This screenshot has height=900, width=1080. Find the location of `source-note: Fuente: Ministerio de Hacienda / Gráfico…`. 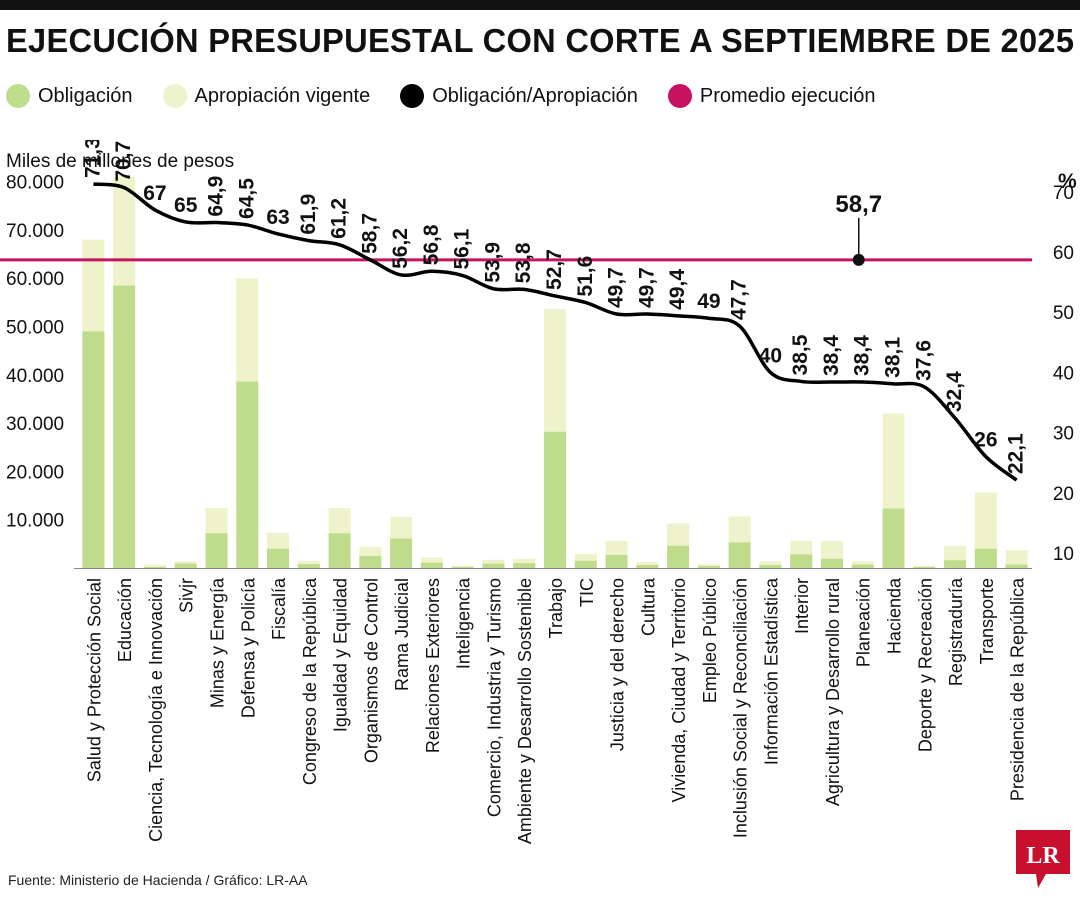

source-note: Fuente: Ministerio de Hacienda / Gráfico… is located at coordinates (158, 880).